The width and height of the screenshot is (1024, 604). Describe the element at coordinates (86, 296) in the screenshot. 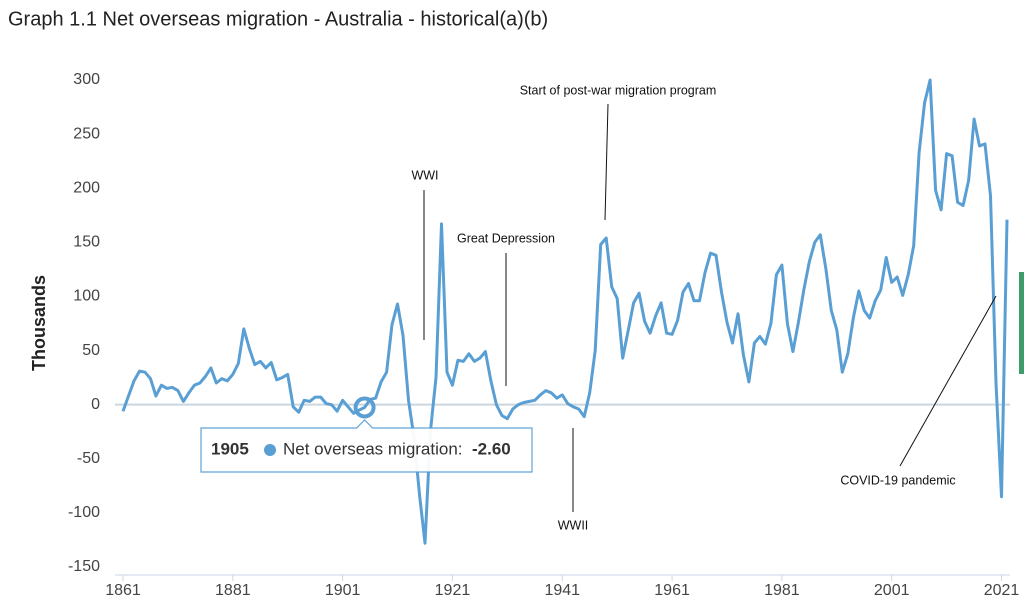

I see `y-tick-label: 100` at that location.